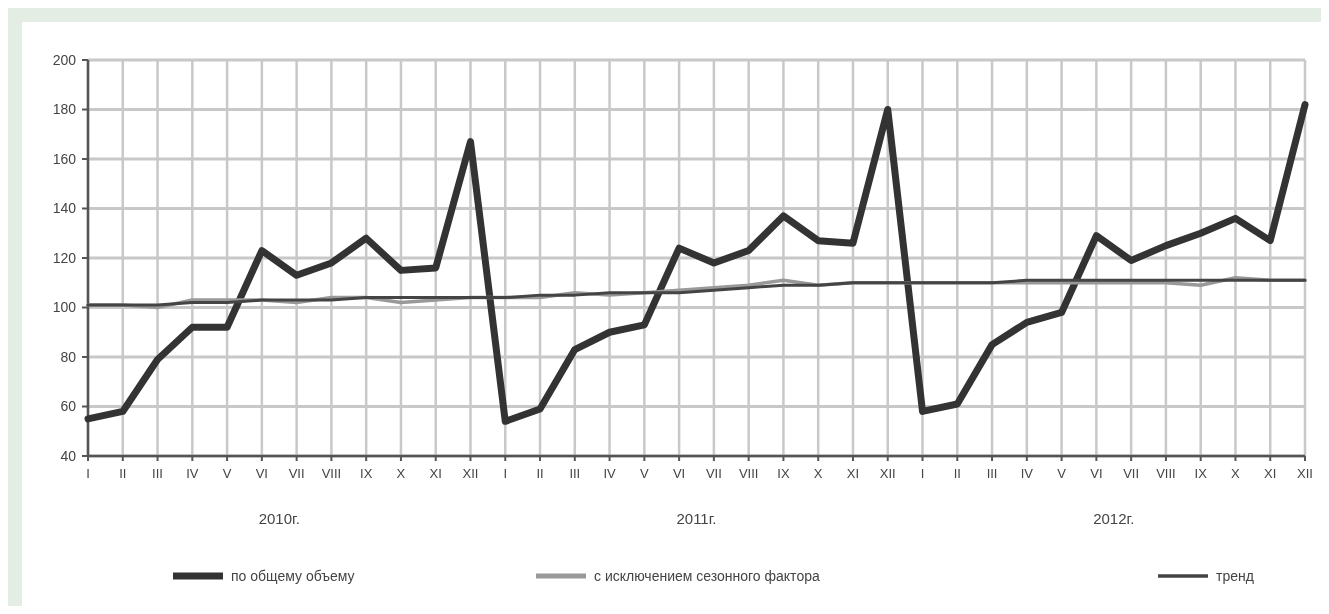  I want to click on y-tick-label: 80, so click(68, 356).